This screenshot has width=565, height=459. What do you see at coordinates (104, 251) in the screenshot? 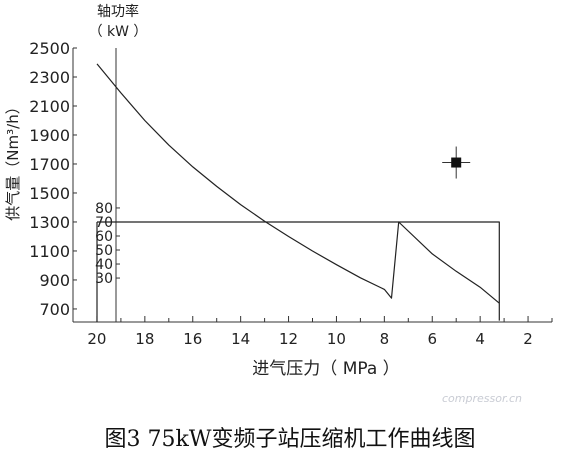
I see `power-tick-label: 50` at bounding box center [104, 251].